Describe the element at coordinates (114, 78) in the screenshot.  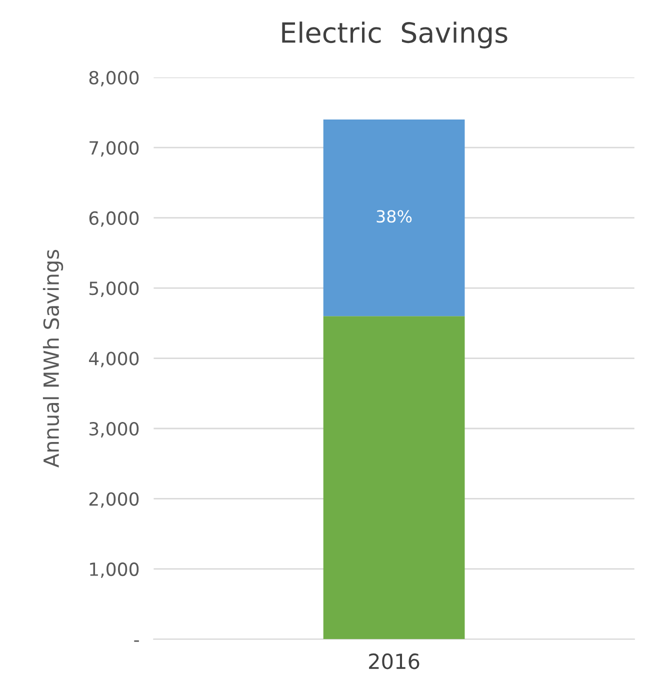
I see `y-tick-label: 8,000` at that location.